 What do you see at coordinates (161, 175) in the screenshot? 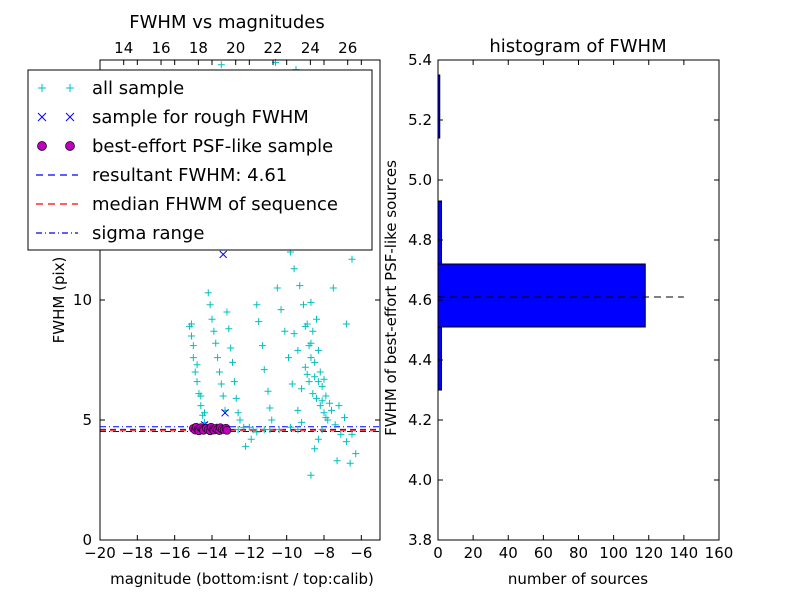
I see `legend-entry: resultant FWHM: 4.61` at bounding box center [161, 175].